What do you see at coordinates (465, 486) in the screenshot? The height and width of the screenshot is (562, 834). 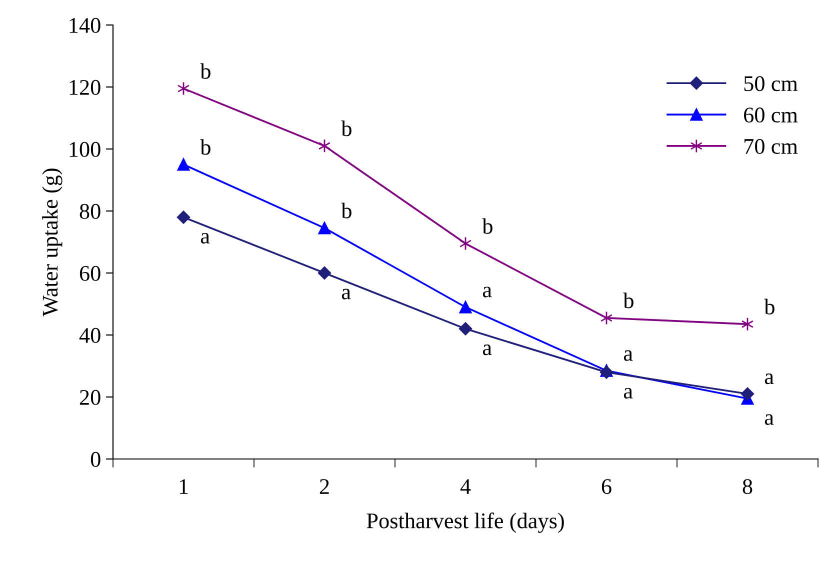 I see `x-tick-label: 4` at bounding box center [465, 486].